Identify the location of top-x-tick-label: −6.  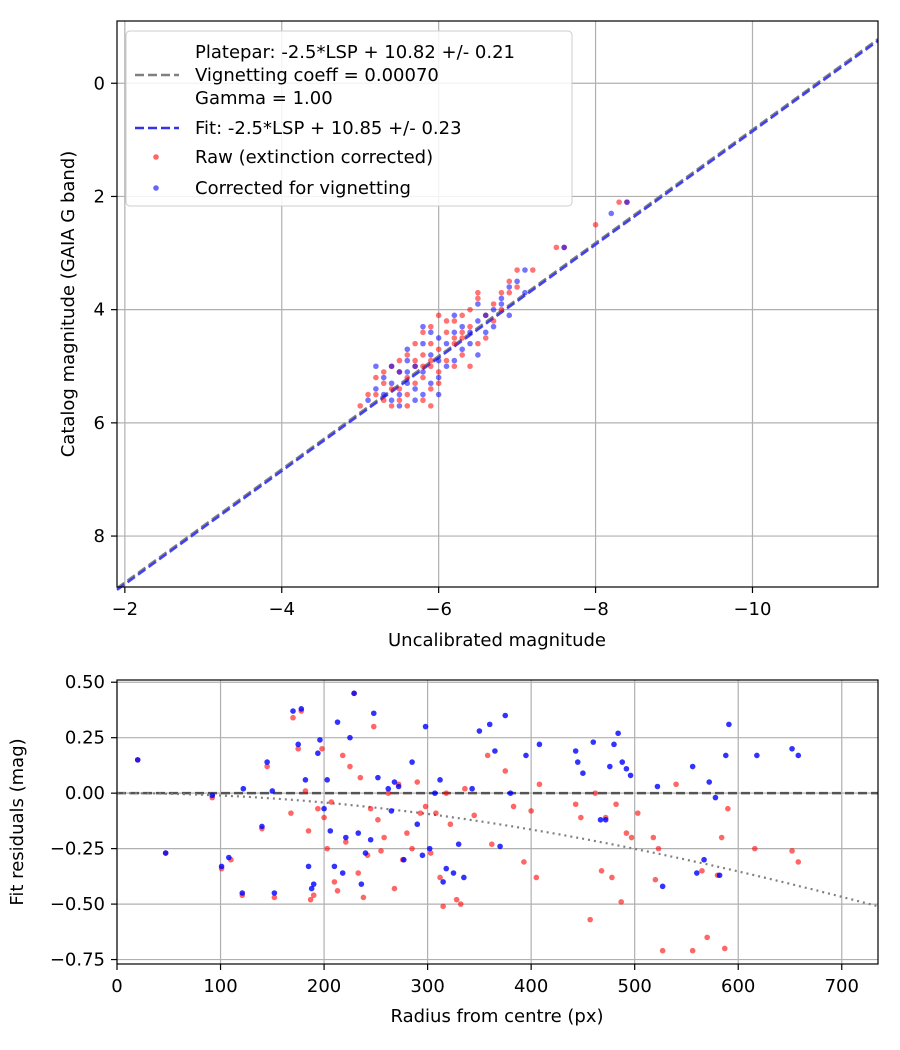
(438, 609).